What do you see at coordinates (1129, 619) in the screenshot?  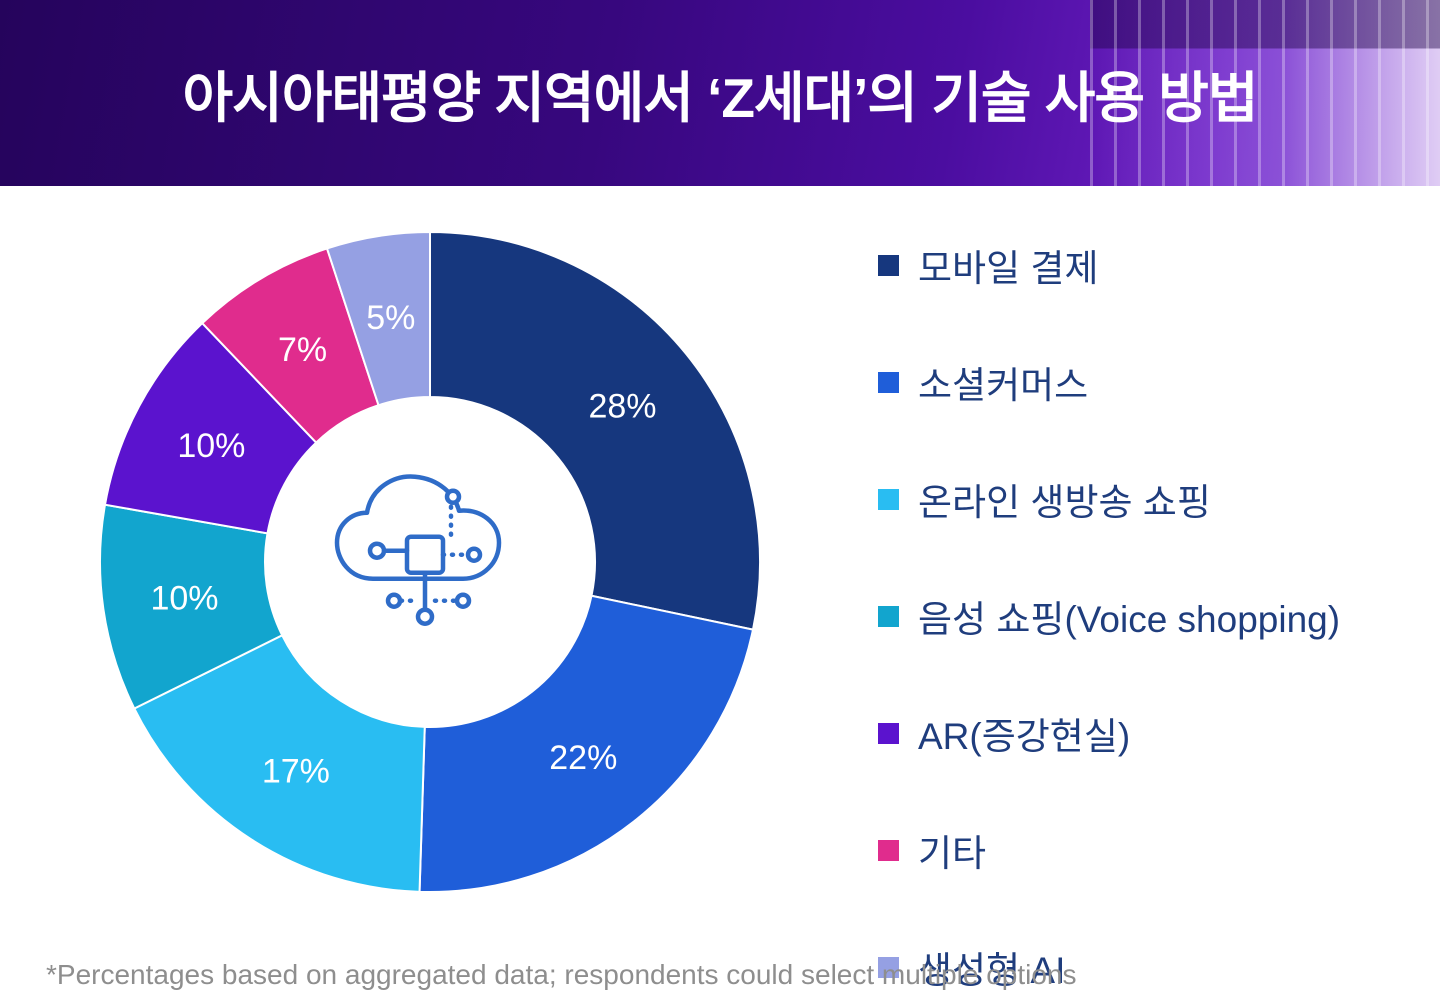 I see `legend-label: 음성 쇼핑(Voice shopping)` at bounding box center [1129, 619].